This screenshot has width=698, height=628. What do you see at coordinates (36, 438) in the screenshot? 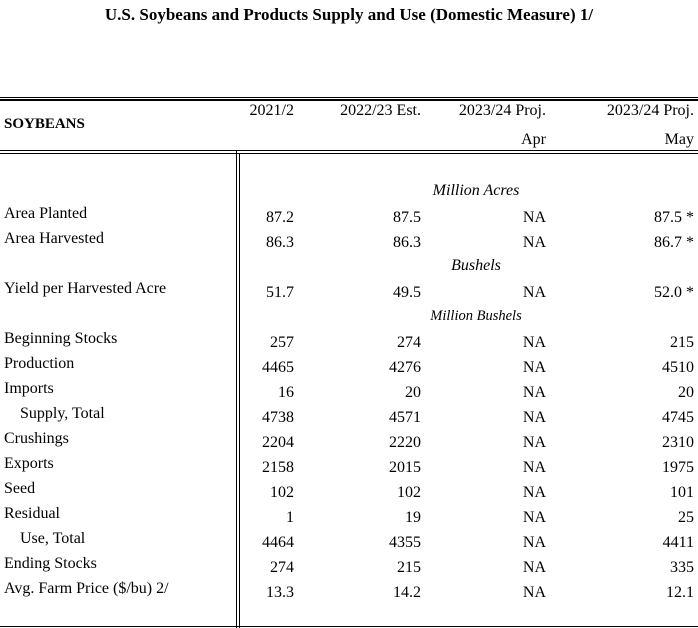
I see `row-label: Crushings` at bounding box center [36, 438].